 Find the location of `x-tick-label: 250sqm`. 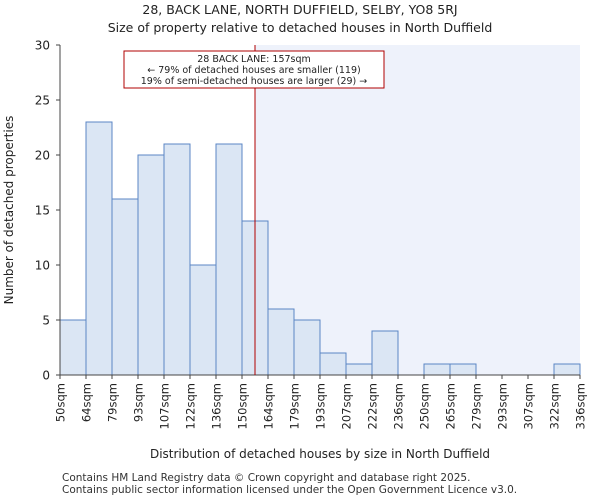

x-tick-label: 250sqm is located at coordinates (425, 406).